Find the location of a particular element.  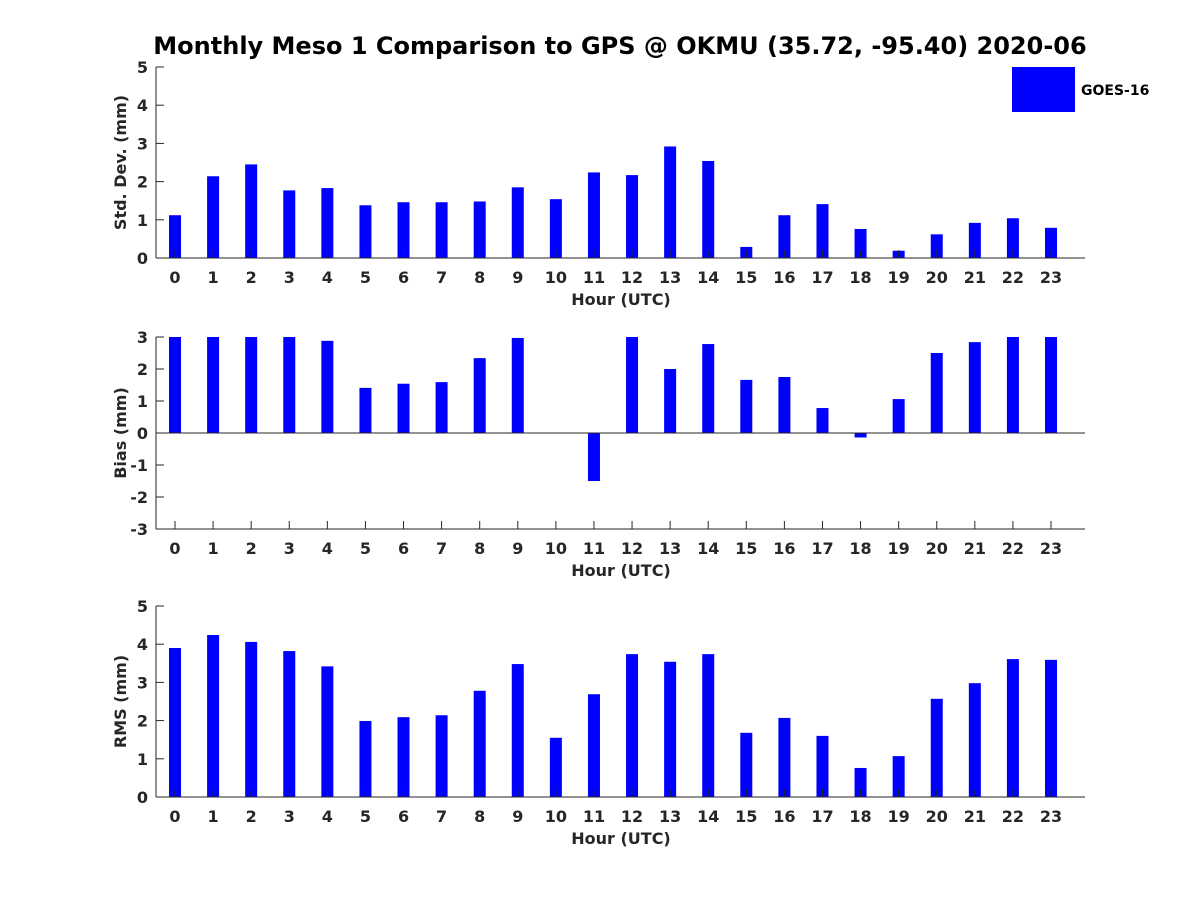

x-tick-label: 3 is located at coordinates (289, 816).